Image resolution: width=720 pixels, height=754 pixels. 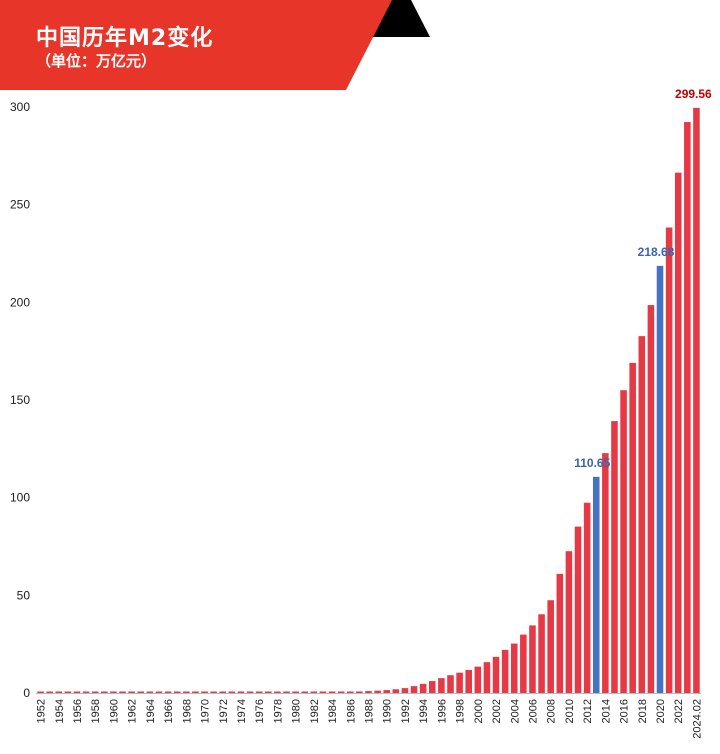 I want to click on bar-1954, so click(x=59, y=692).